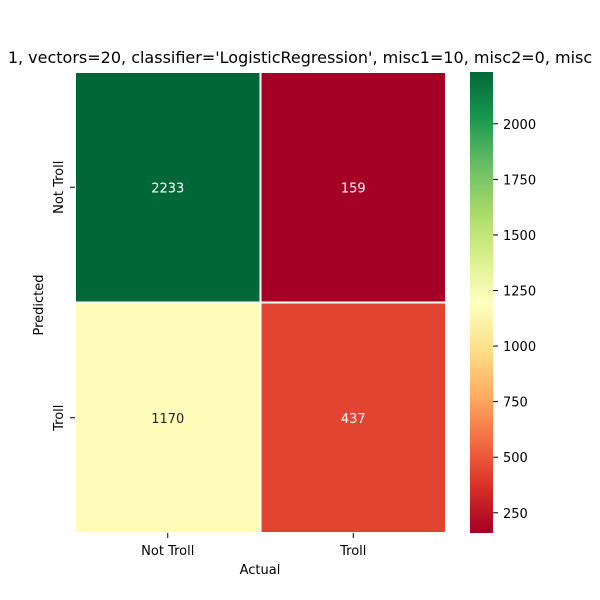 This screenshot has width=600, height=600. Describe the element at coordinates (515, 403) in the screenshot. I see `colorbar-tick-label: 750` at that location.